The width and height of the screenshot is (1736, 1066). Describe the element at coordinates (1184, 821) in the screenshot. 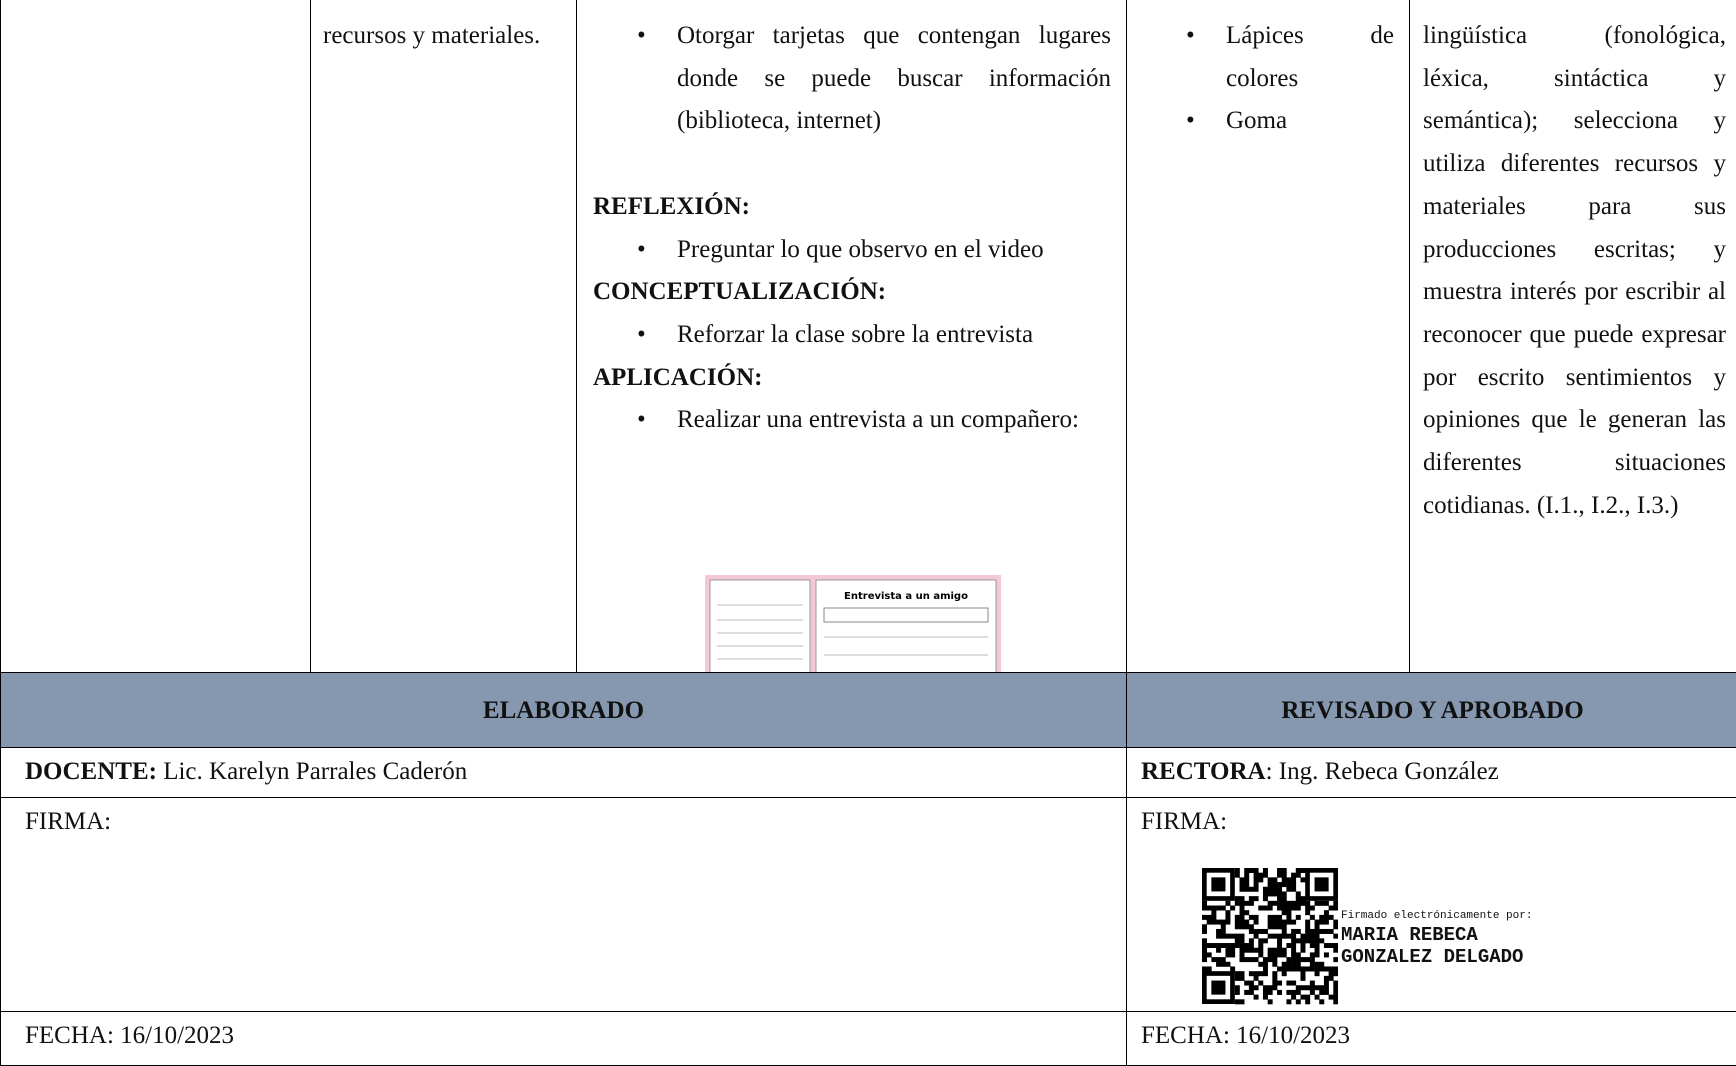

I see `signature-label: FIRMA:` at that location.